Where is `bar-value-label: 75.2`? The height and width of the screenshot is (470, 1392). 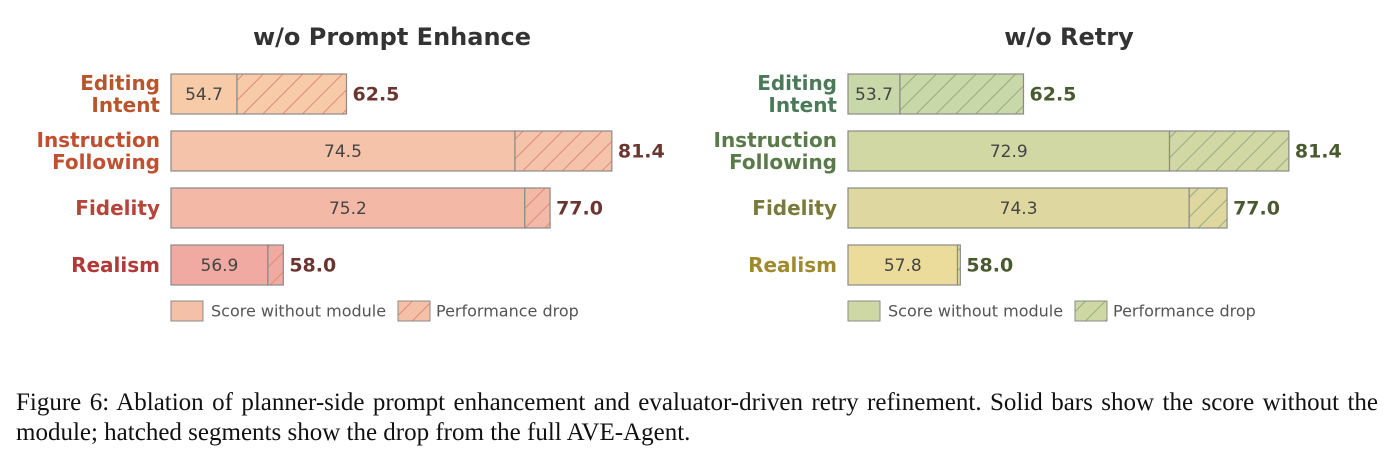
bar-value-label: 75.2 is located at coordinates (348, 209).